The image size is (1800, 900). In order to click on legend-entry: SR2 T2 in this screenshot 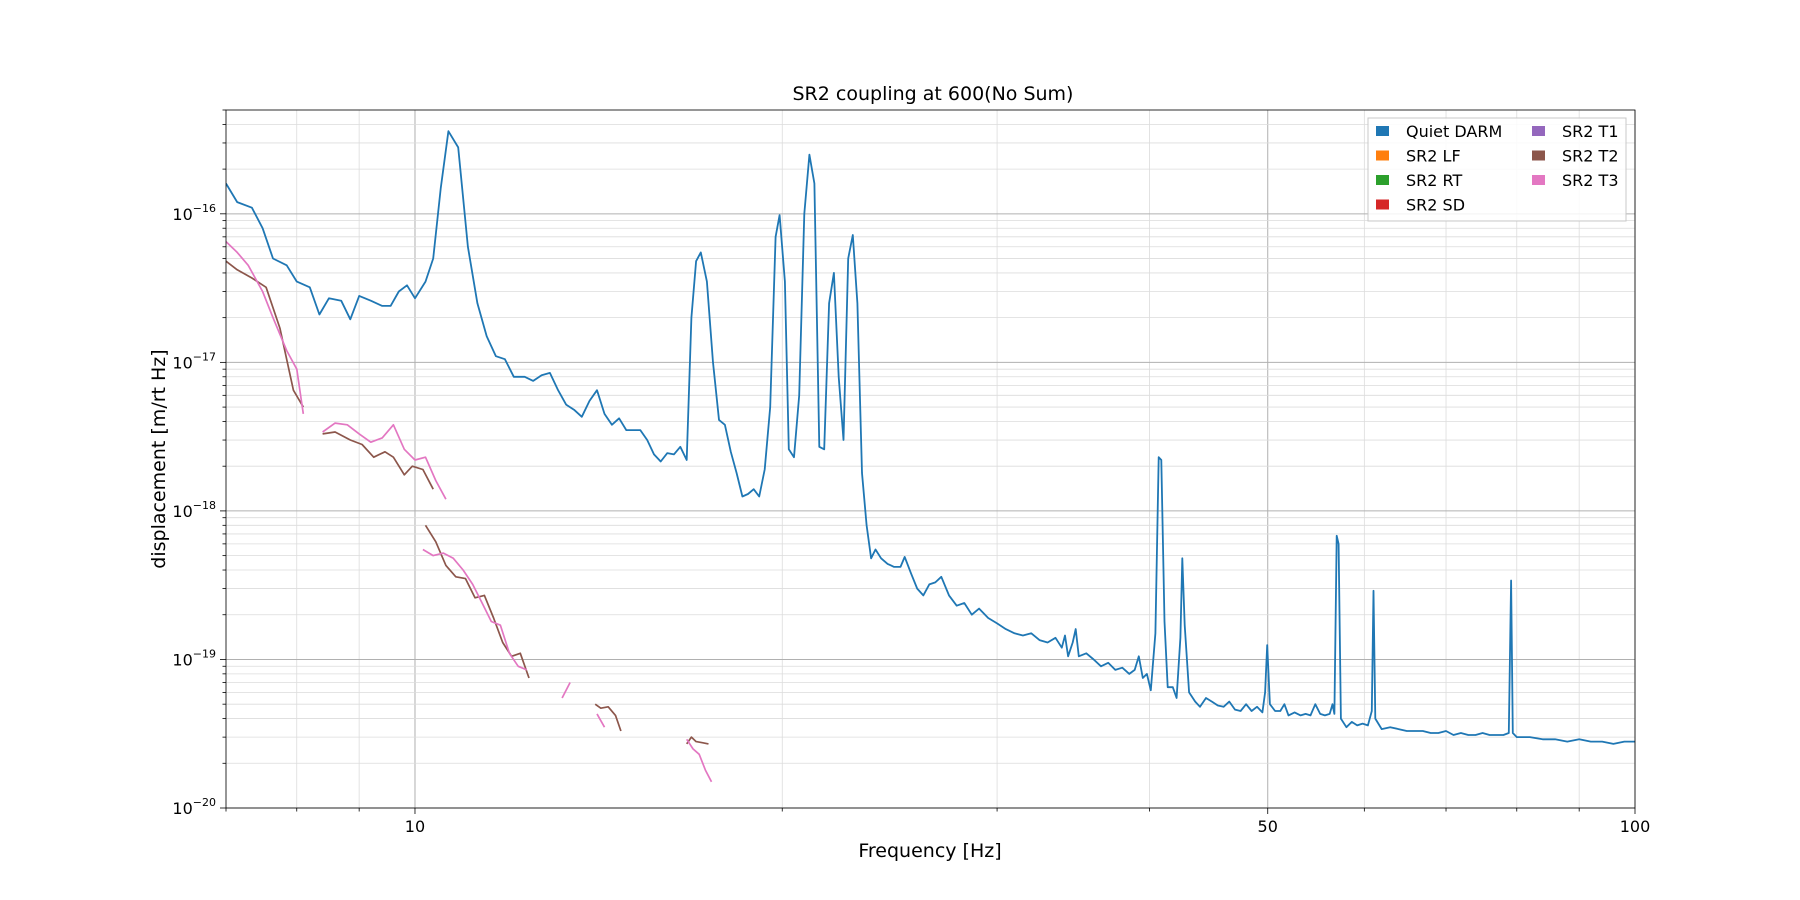, I will do `click(1590, 156)`.